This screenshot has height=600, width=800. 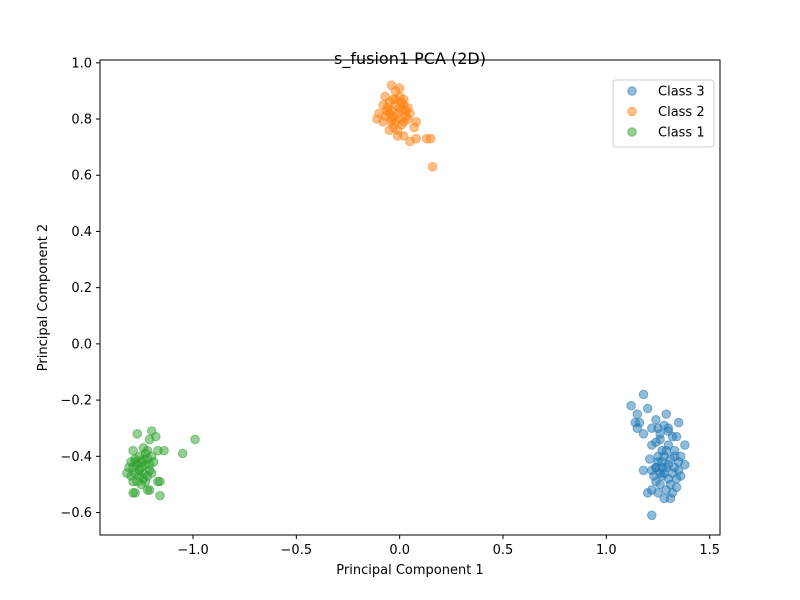 I want to click on x-axis-label: Principal Component 1, so click(x=409, y=570).